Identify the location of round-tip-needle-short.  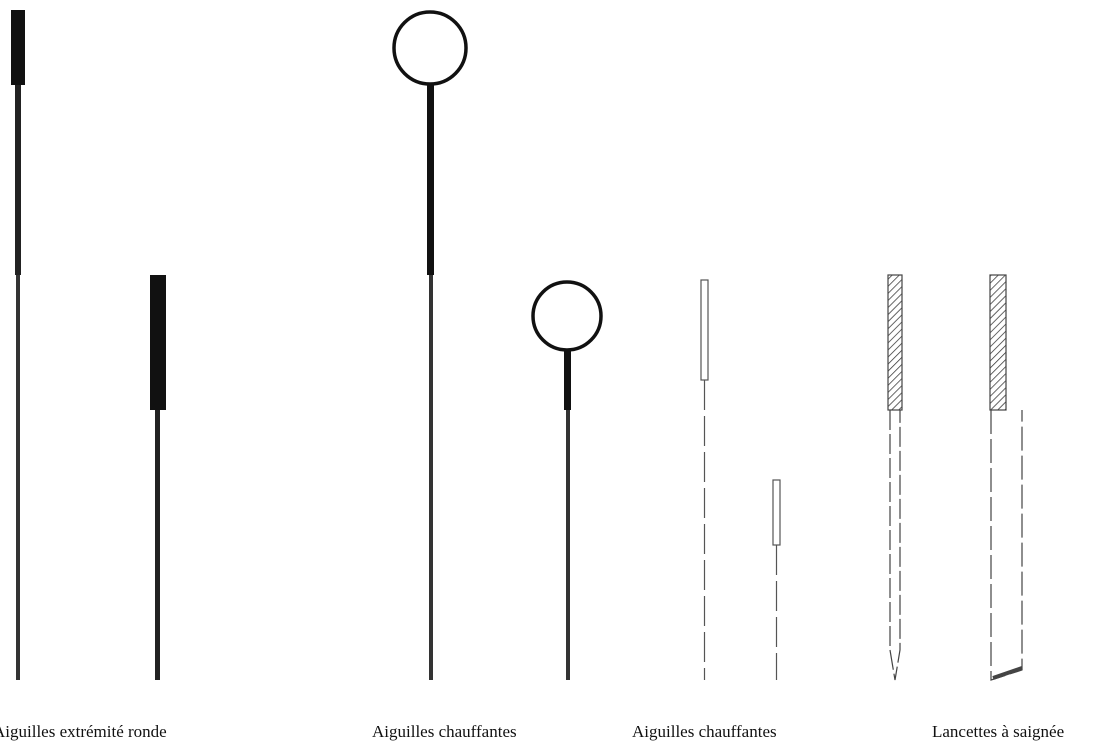
(158, 477).